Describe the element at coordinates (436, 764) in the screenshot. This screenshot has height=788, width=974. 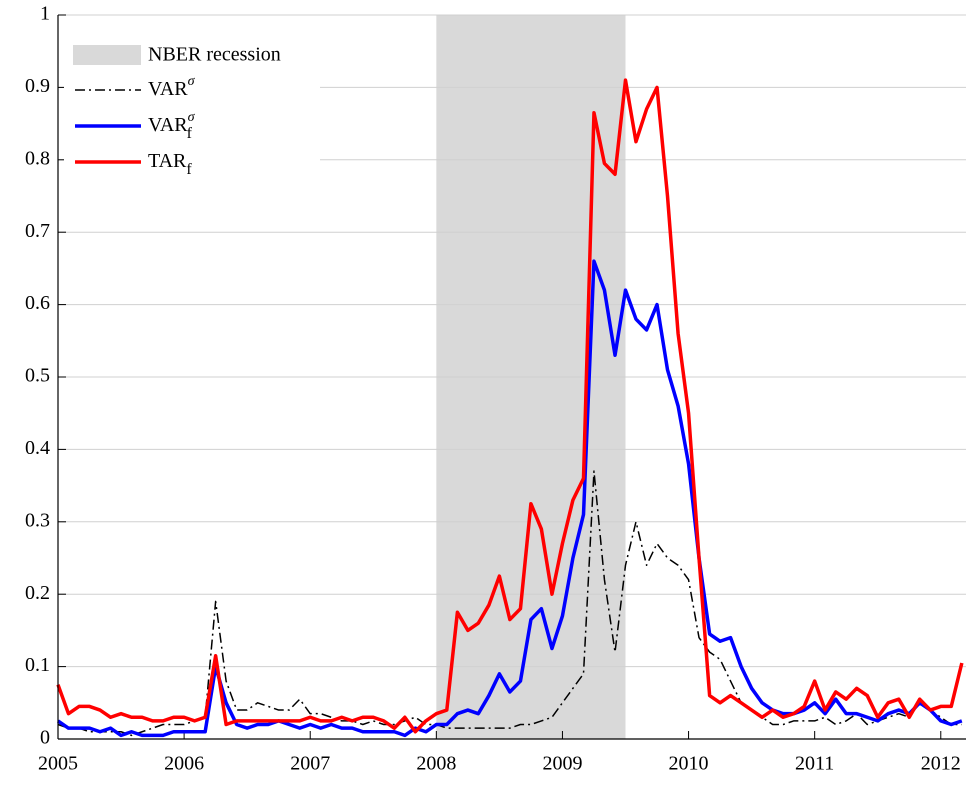
I see `x-tick-label: 2008` at that location.